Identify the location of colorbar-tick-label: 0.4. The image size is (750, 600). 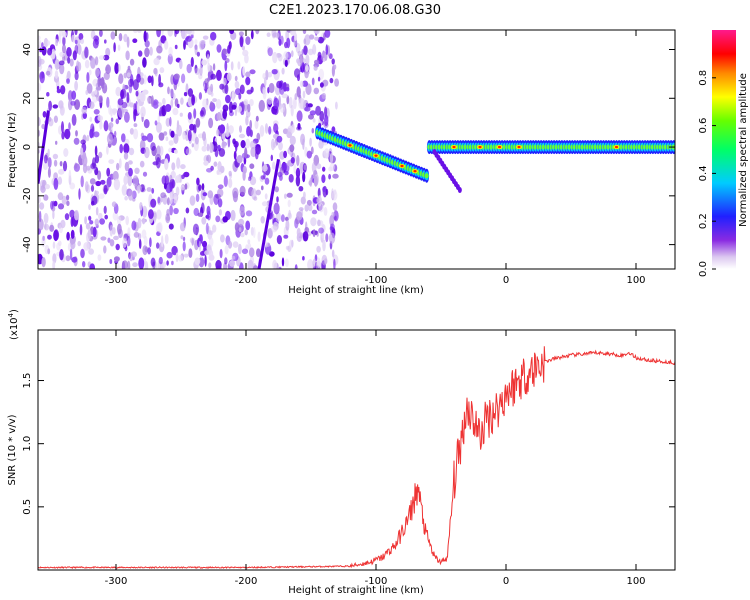
(703, 173).